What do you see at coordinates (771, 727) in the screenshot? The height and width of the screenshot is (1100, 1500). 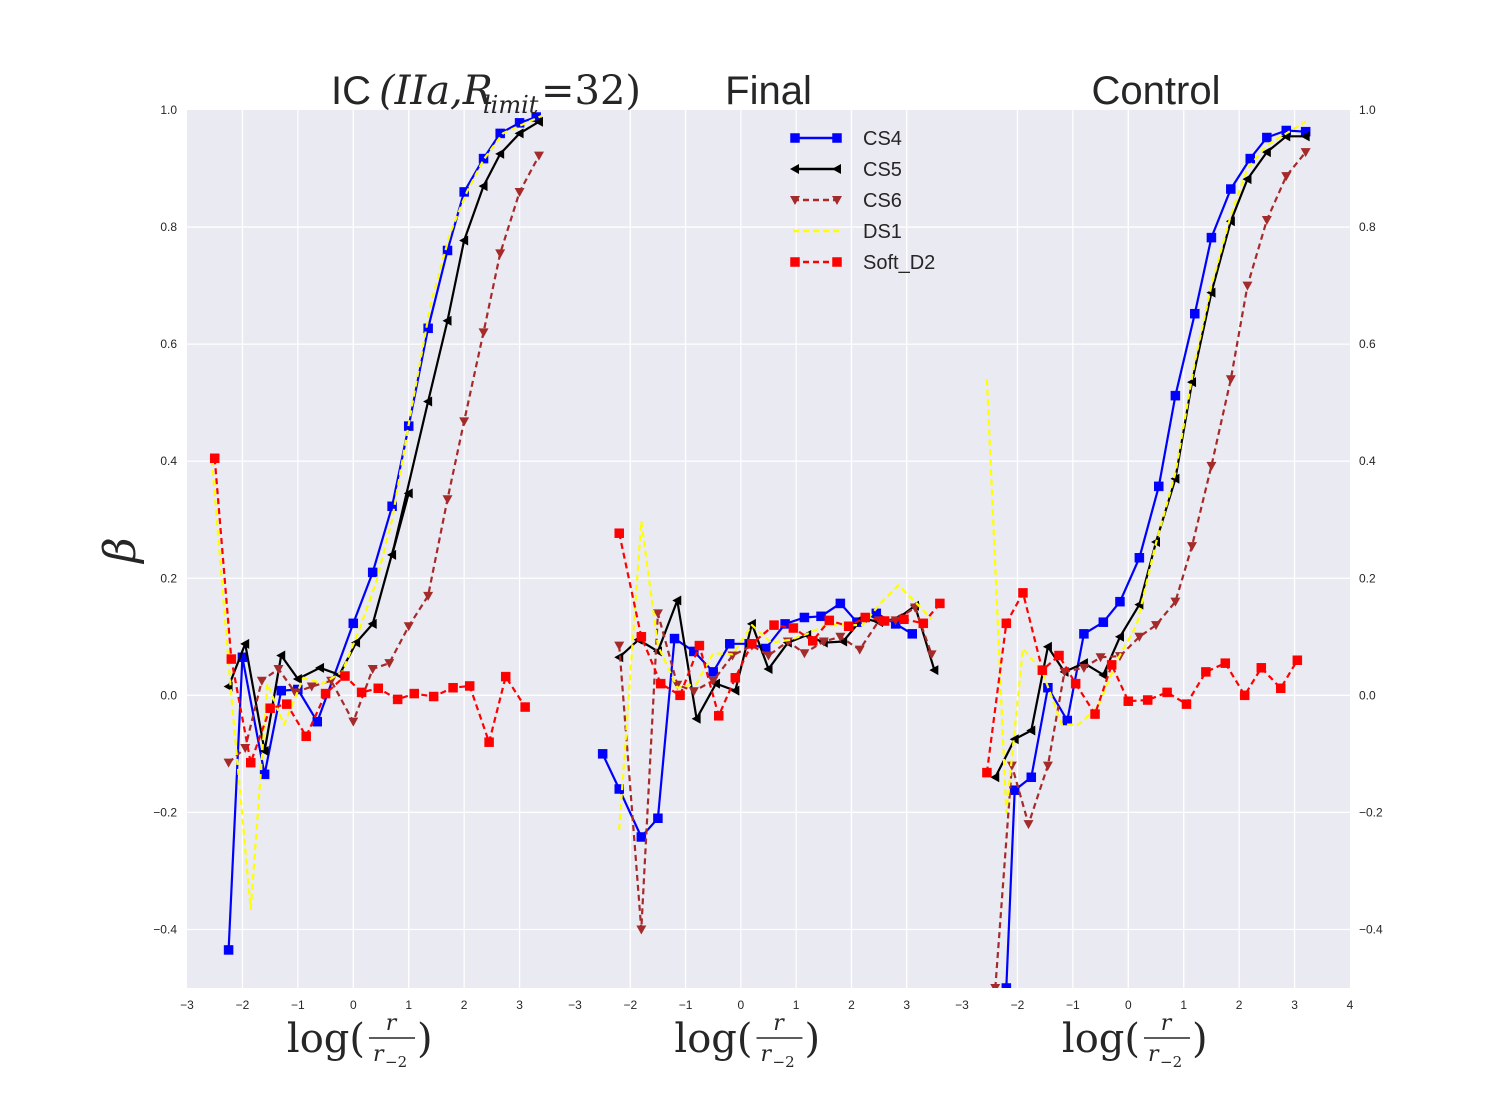 I see `series-group` at bounding box center [771, 727].